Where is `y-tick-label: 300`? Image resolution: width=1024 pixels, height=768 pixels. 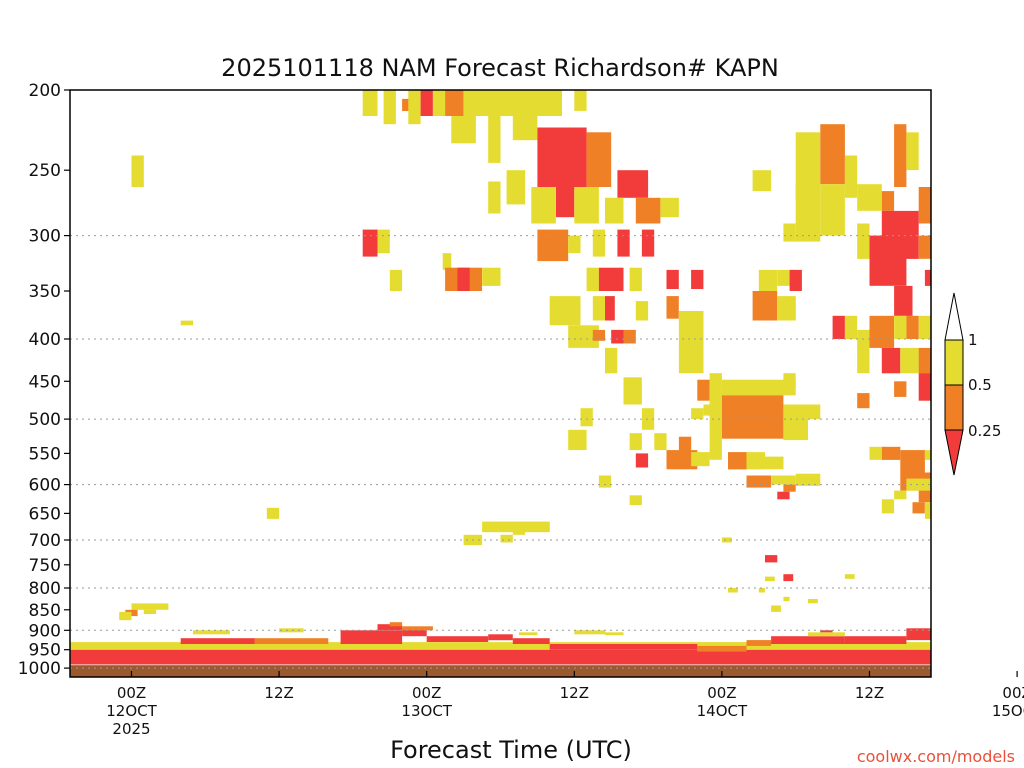 y-tick-label: 300 is located at coordinates (45, 237).